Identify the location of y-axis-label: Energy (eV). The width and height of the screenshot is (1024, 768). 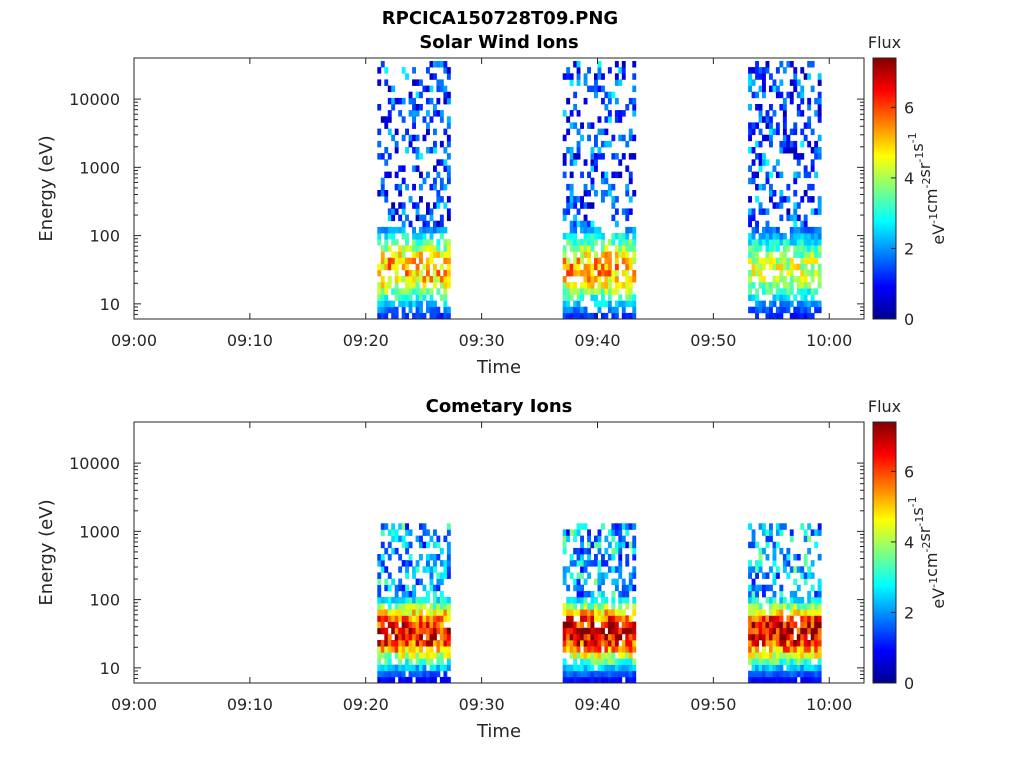
(46, 188).